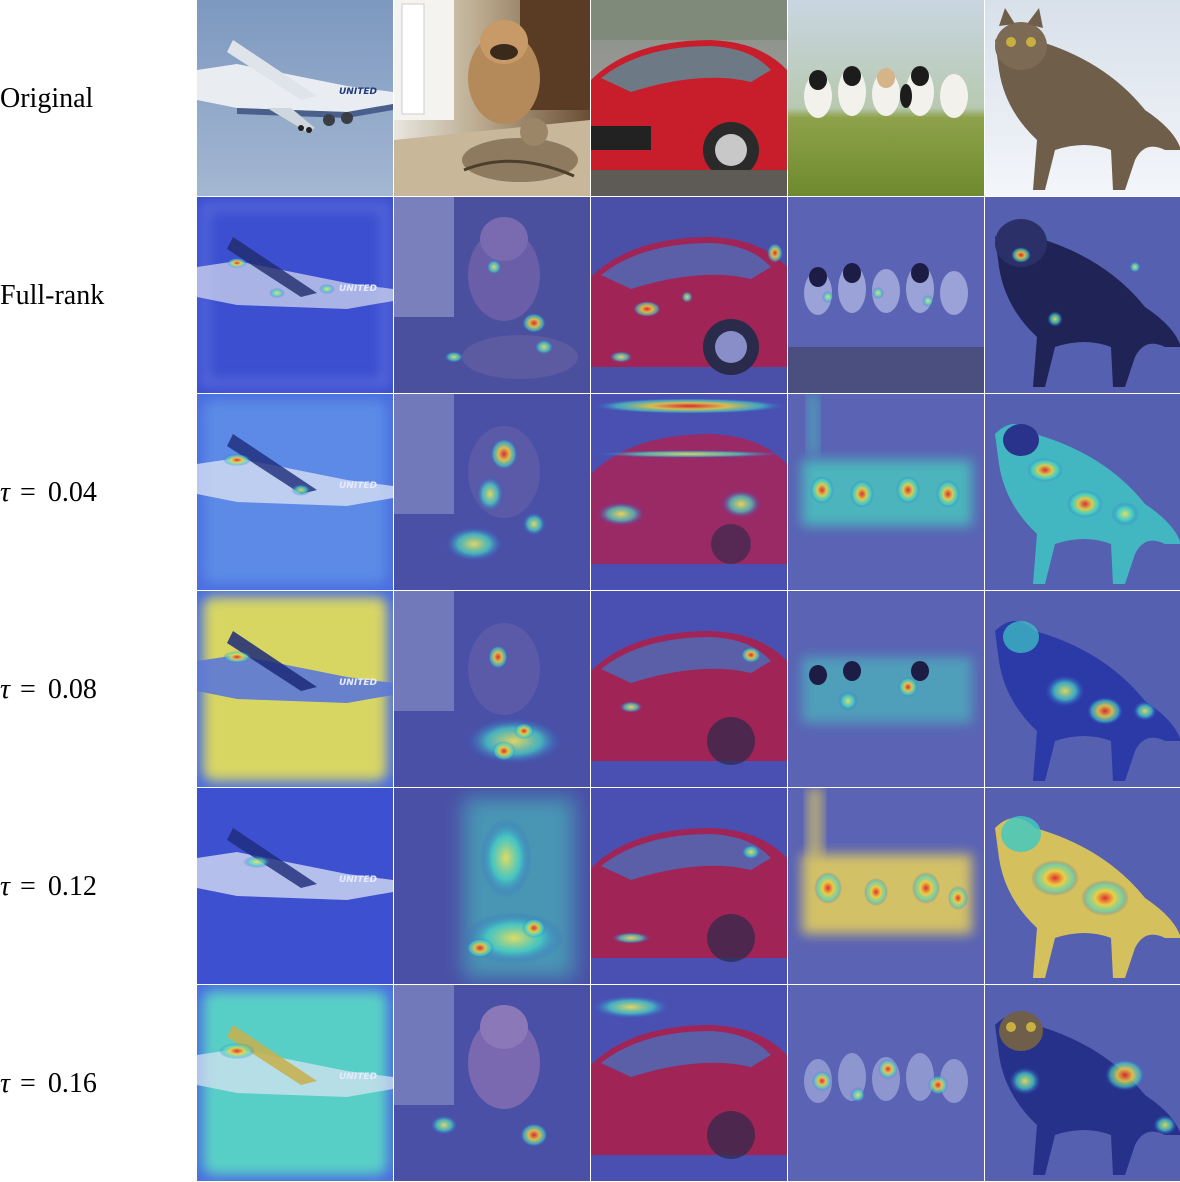 Image resolution: width=1180 pixels, height=1182 pixels. What do you see at coordinates (95, 98) in the screenshot?
I see `row-label-original: Original` at bounding box center [95, 98].